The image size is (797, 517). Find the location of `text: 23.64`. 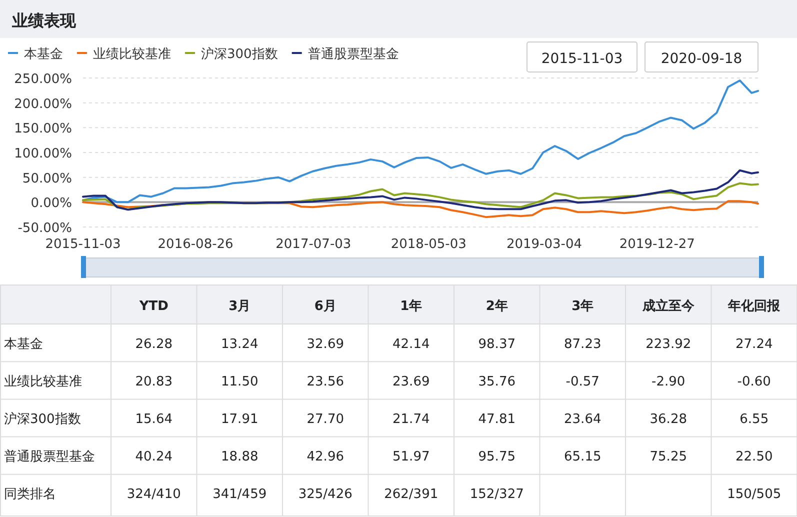

text: 23.64 is located at coordinates (583, 419).